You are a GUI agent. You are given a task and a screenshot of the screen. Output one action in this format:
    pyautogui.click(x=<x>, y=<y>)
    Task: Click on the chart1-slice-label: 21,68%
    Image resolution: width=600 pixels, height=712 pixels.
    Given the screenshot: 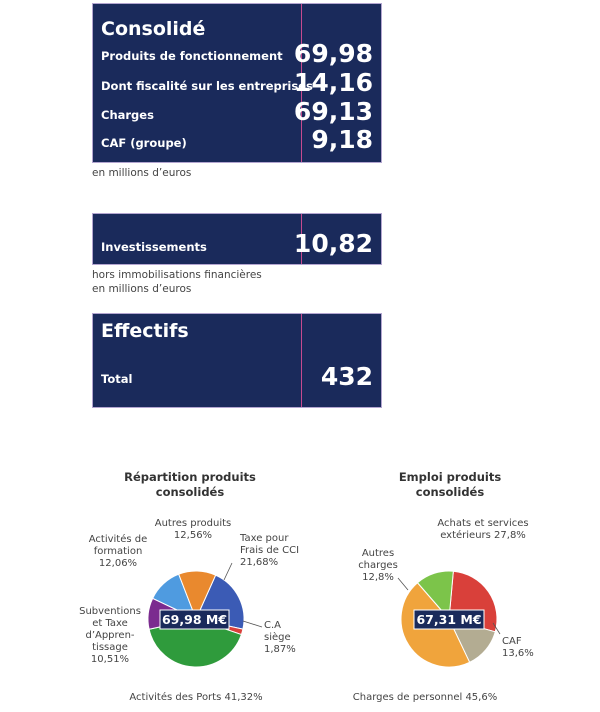 What is the action you would take?
    pyautogui.click(x=259, y=562)
    